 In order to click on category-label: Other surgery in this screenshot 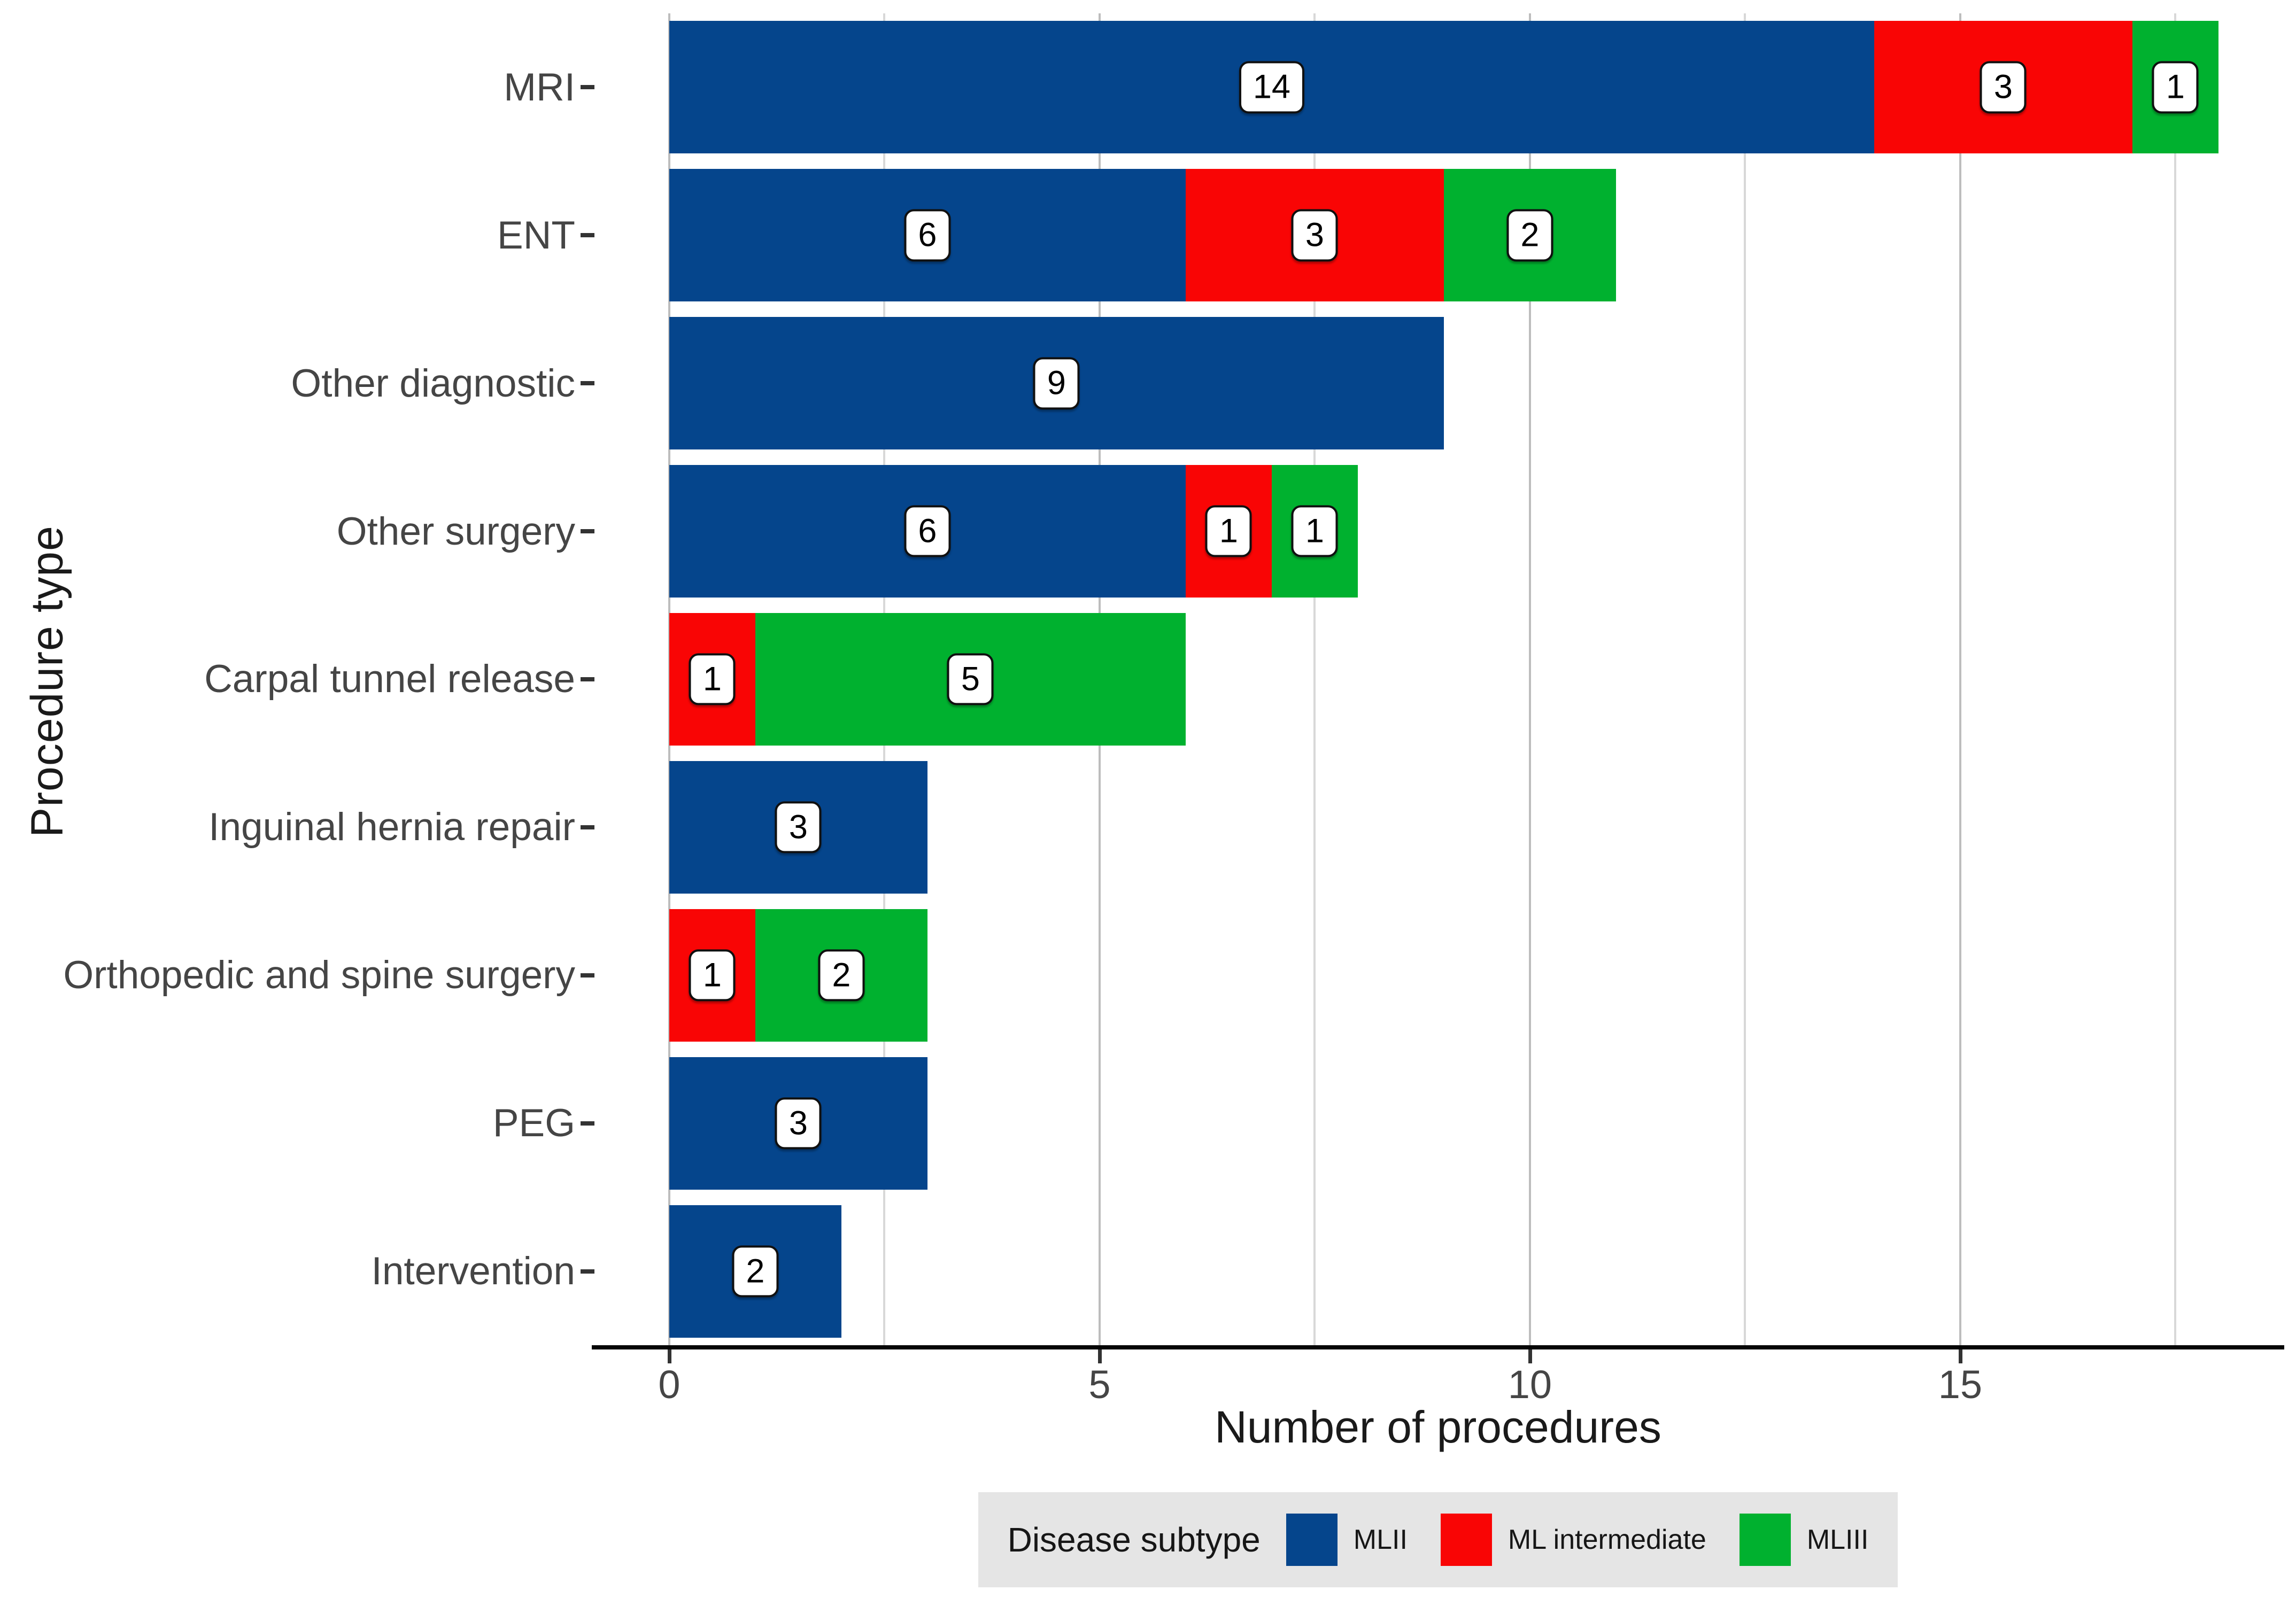, I will do `click(456, 531)`.